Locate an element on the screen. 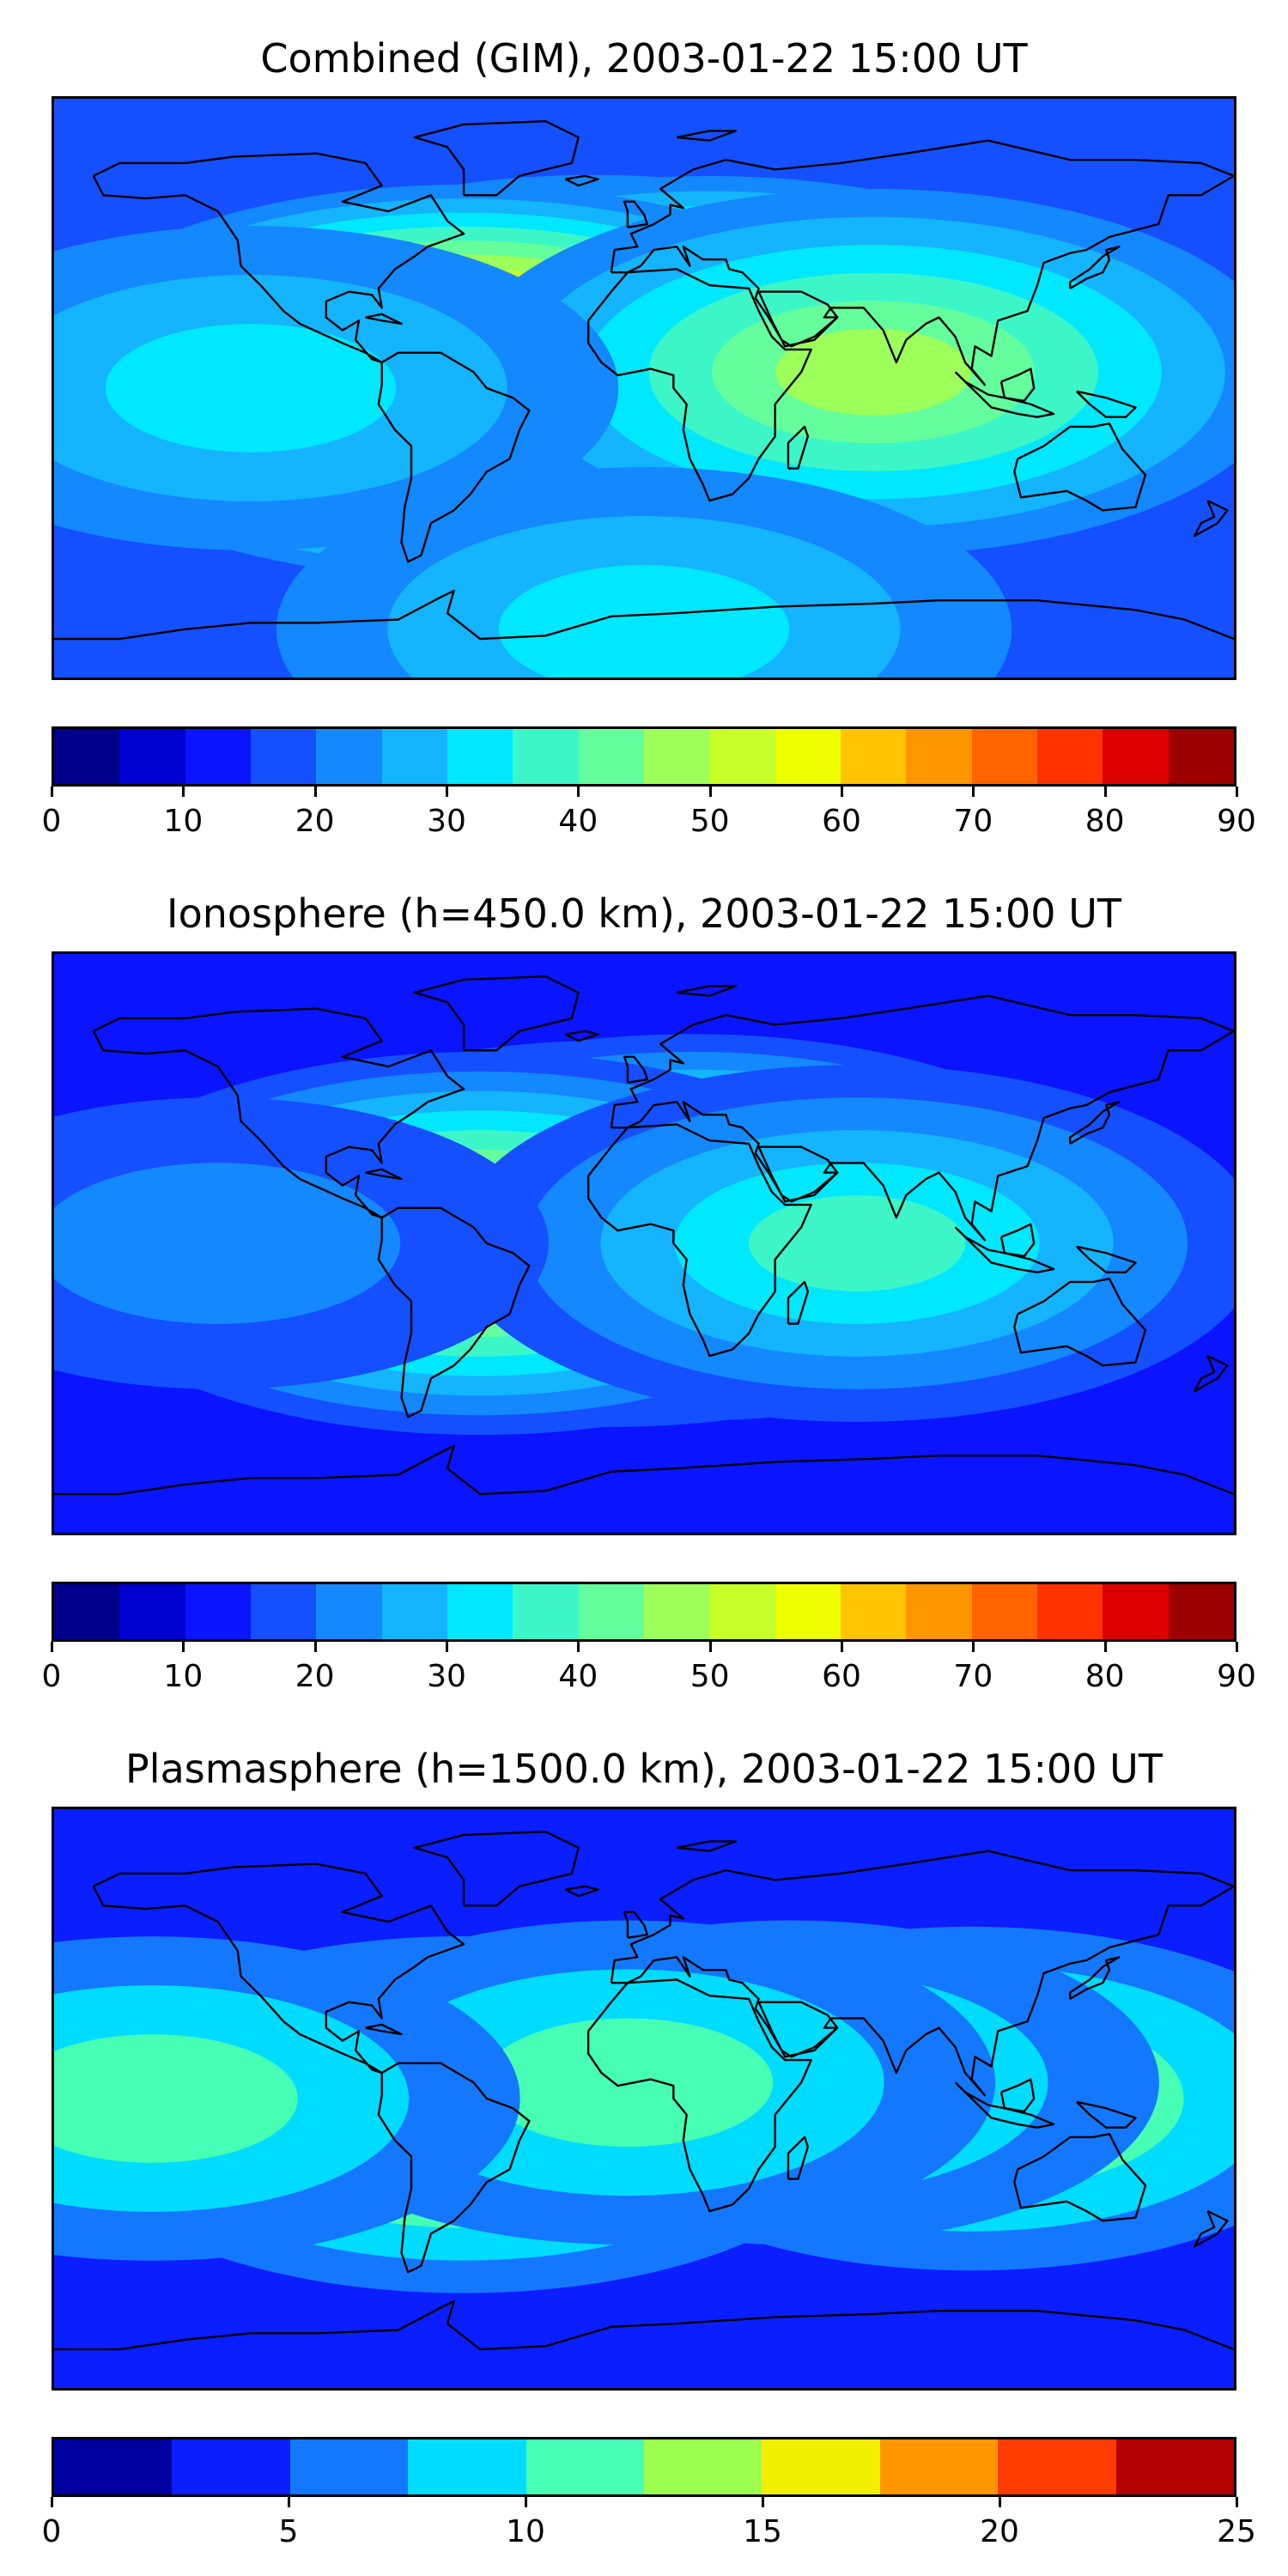  tick-label: 0 is located at coordinates (52, 2531).